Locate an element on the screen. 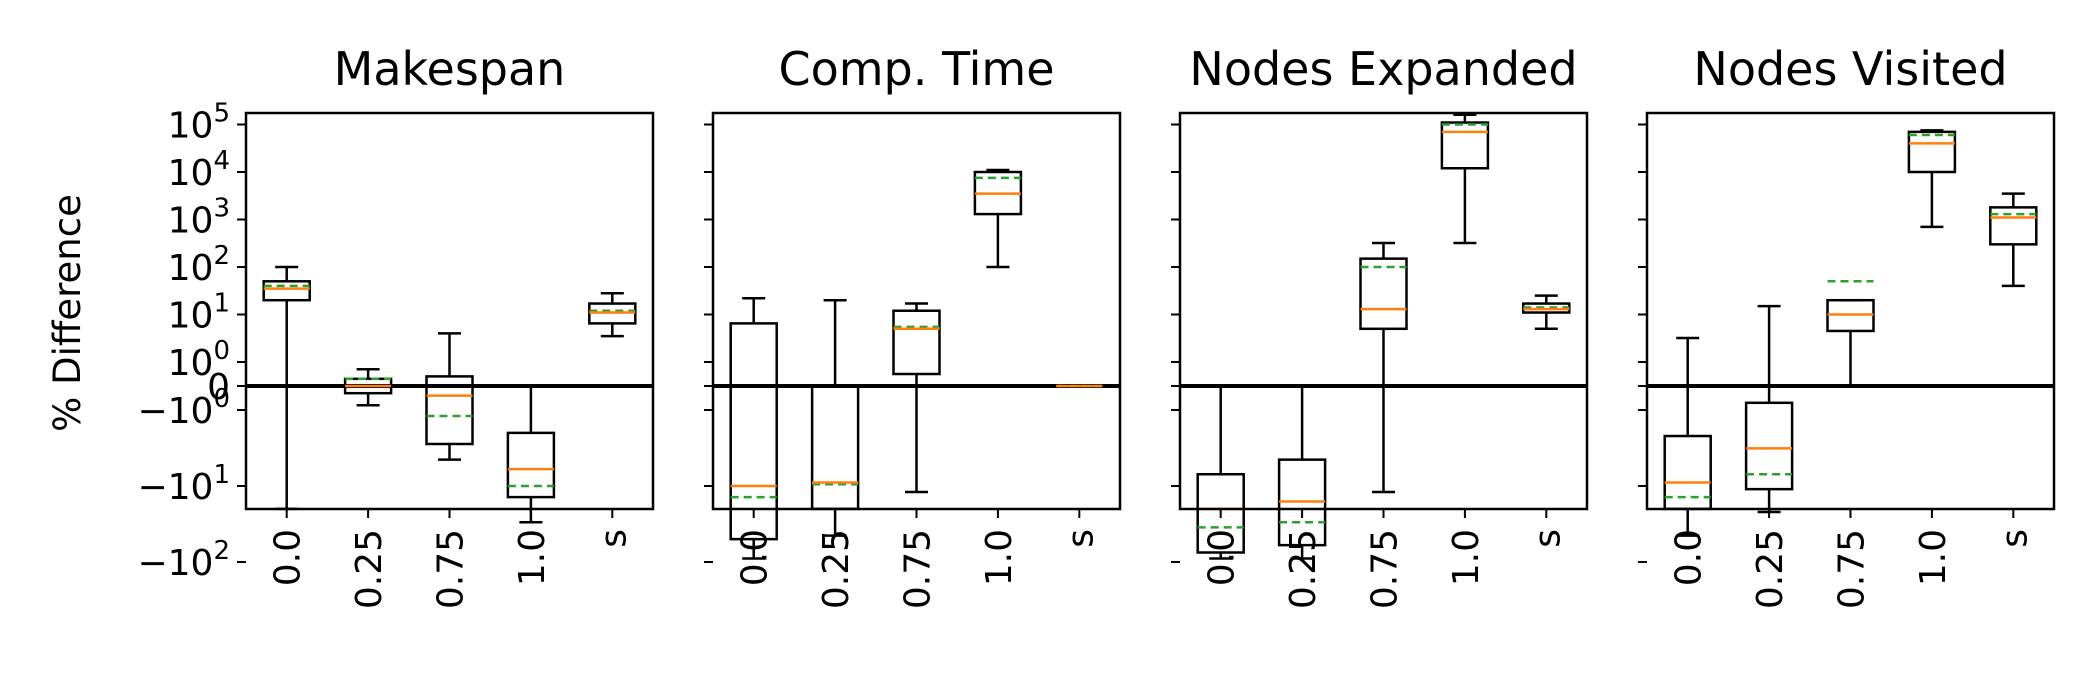 The height and width of the screenshot is (675, 2100). y-tick-label: 10⁵ is located at coordinates (199, 123).